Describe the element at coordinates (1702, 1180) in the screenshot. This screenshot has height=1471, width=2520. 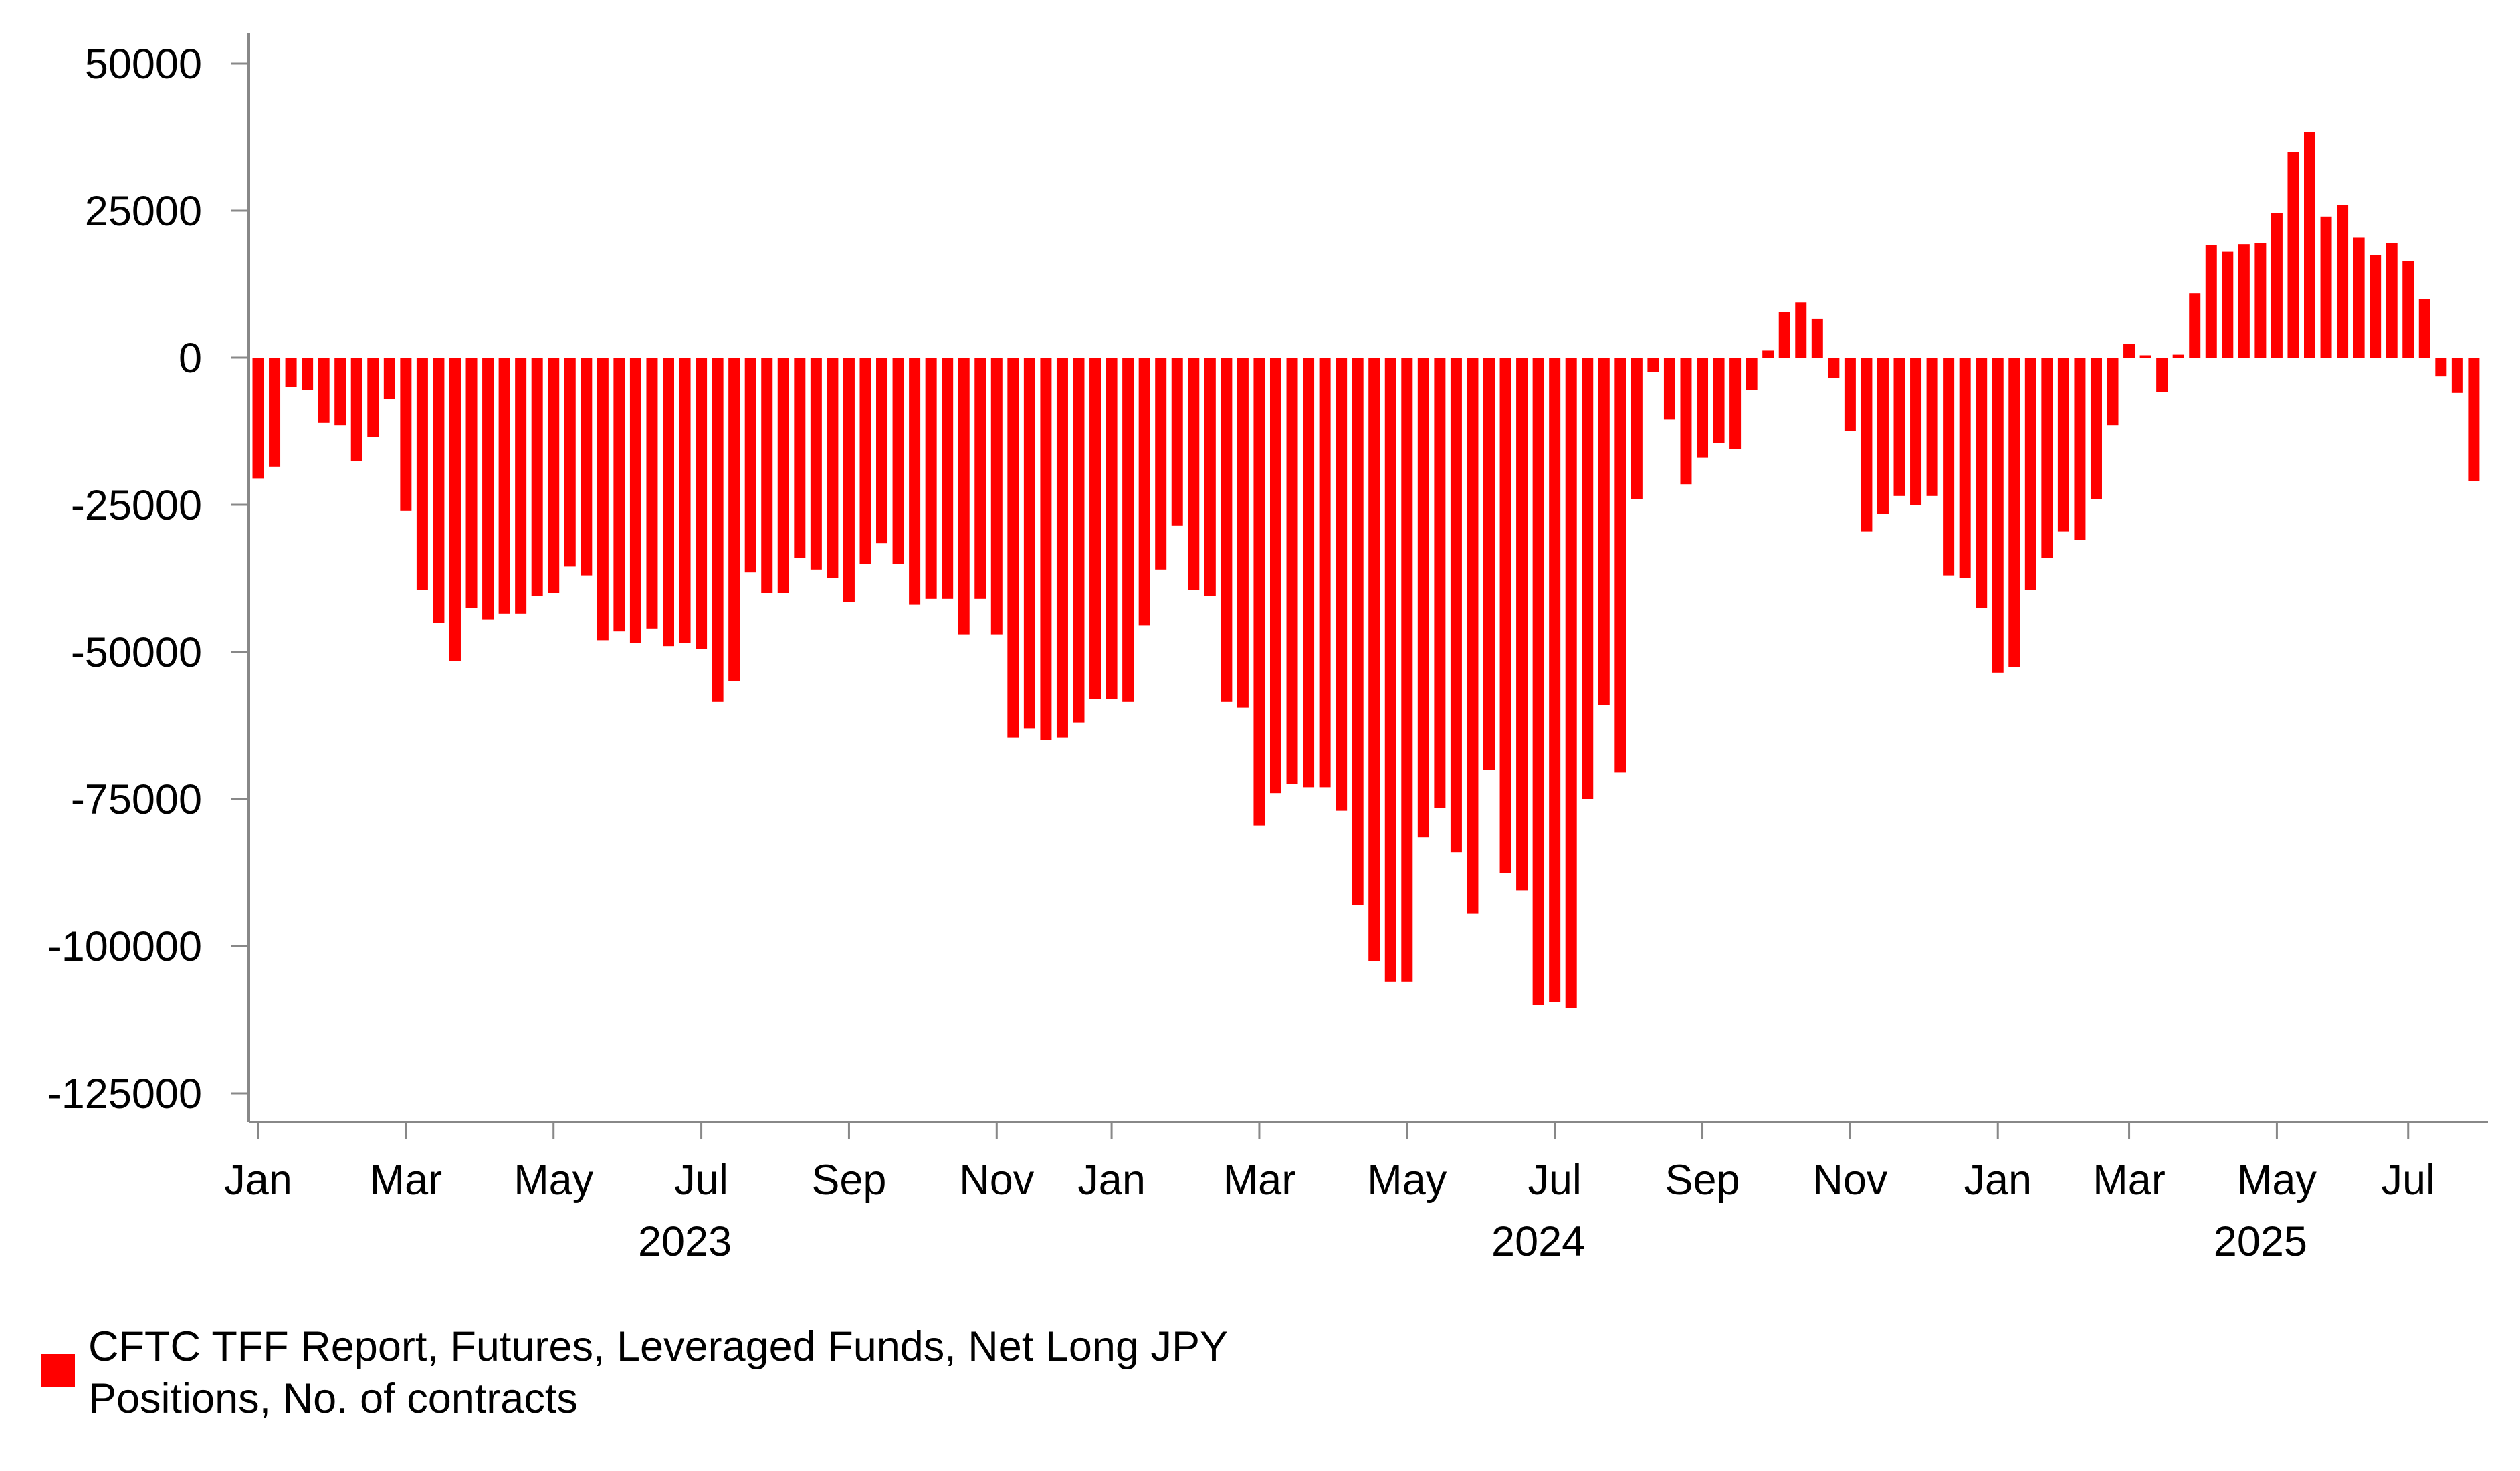
I see `x-tick-label: Sep` at that location.